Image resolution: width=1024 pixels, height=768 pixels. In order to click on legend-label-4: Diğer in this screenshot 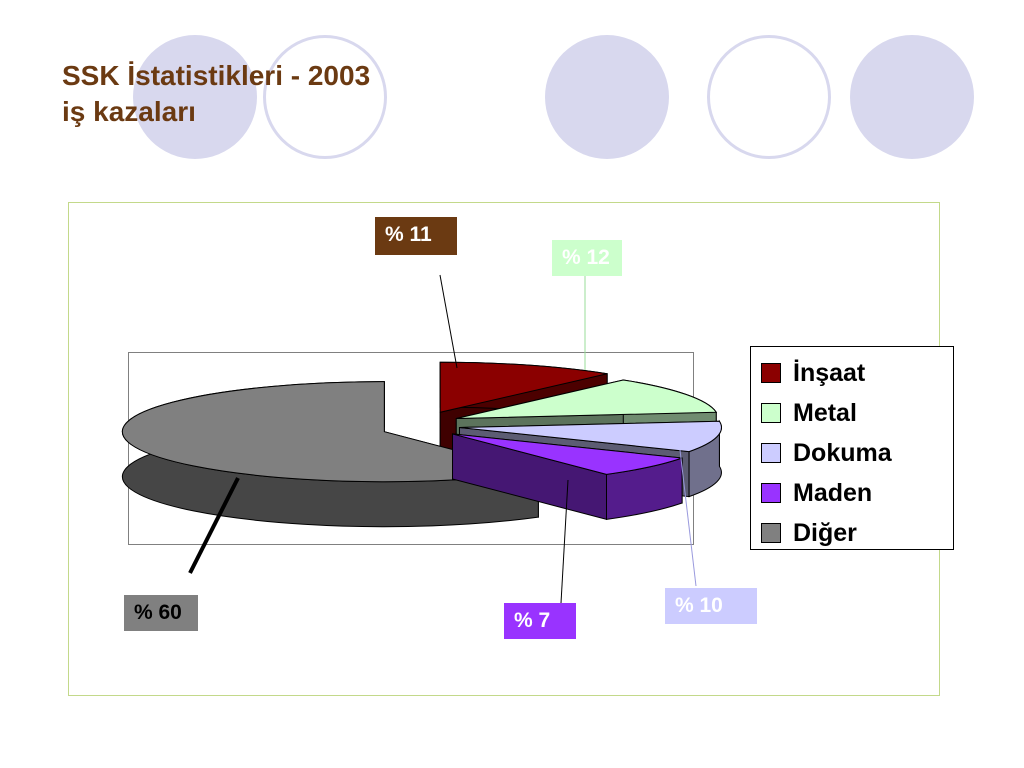, I will do `click(825, 532)`.